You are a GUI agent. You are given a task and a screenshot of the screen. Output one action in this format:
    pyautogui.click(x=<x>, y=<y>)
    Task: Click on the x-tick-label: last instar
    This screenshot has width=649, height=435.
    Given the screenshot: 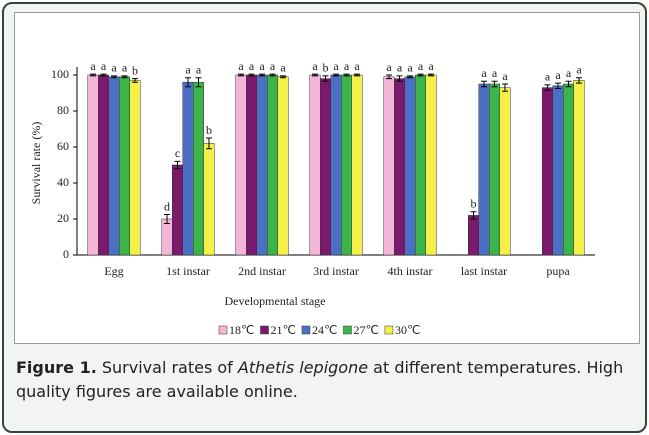 What is the action you would take?
    pyautogui.click(x=484, y=271)
    